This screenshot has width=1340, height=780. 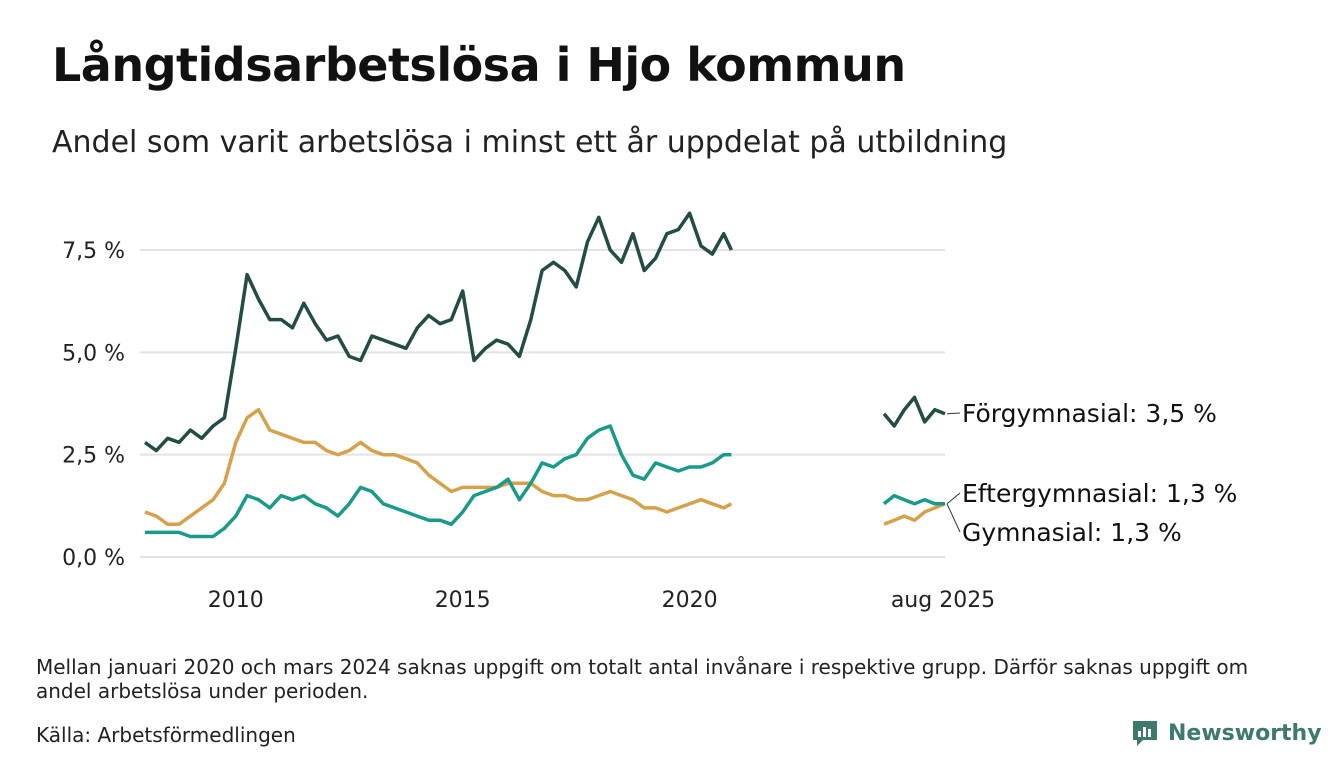 What do you see at coordinates (438, 332) in the screenshot?
I see `series-line-forgymnasial` at bounding box center [438, 332].